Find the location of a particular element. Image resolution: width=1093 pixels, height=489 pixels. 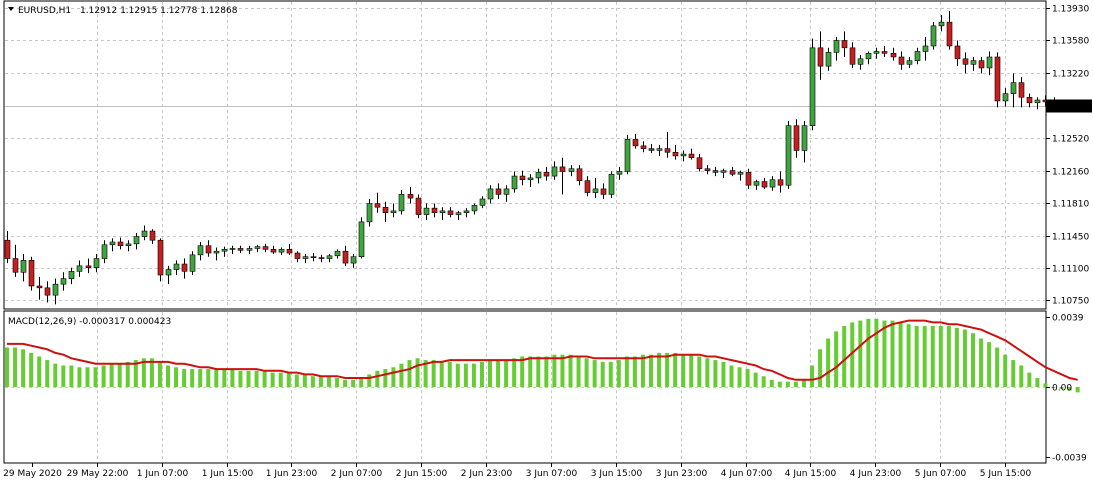

time-tick-label: 5 Jun 07:00 is located at coordinates (941, 474).